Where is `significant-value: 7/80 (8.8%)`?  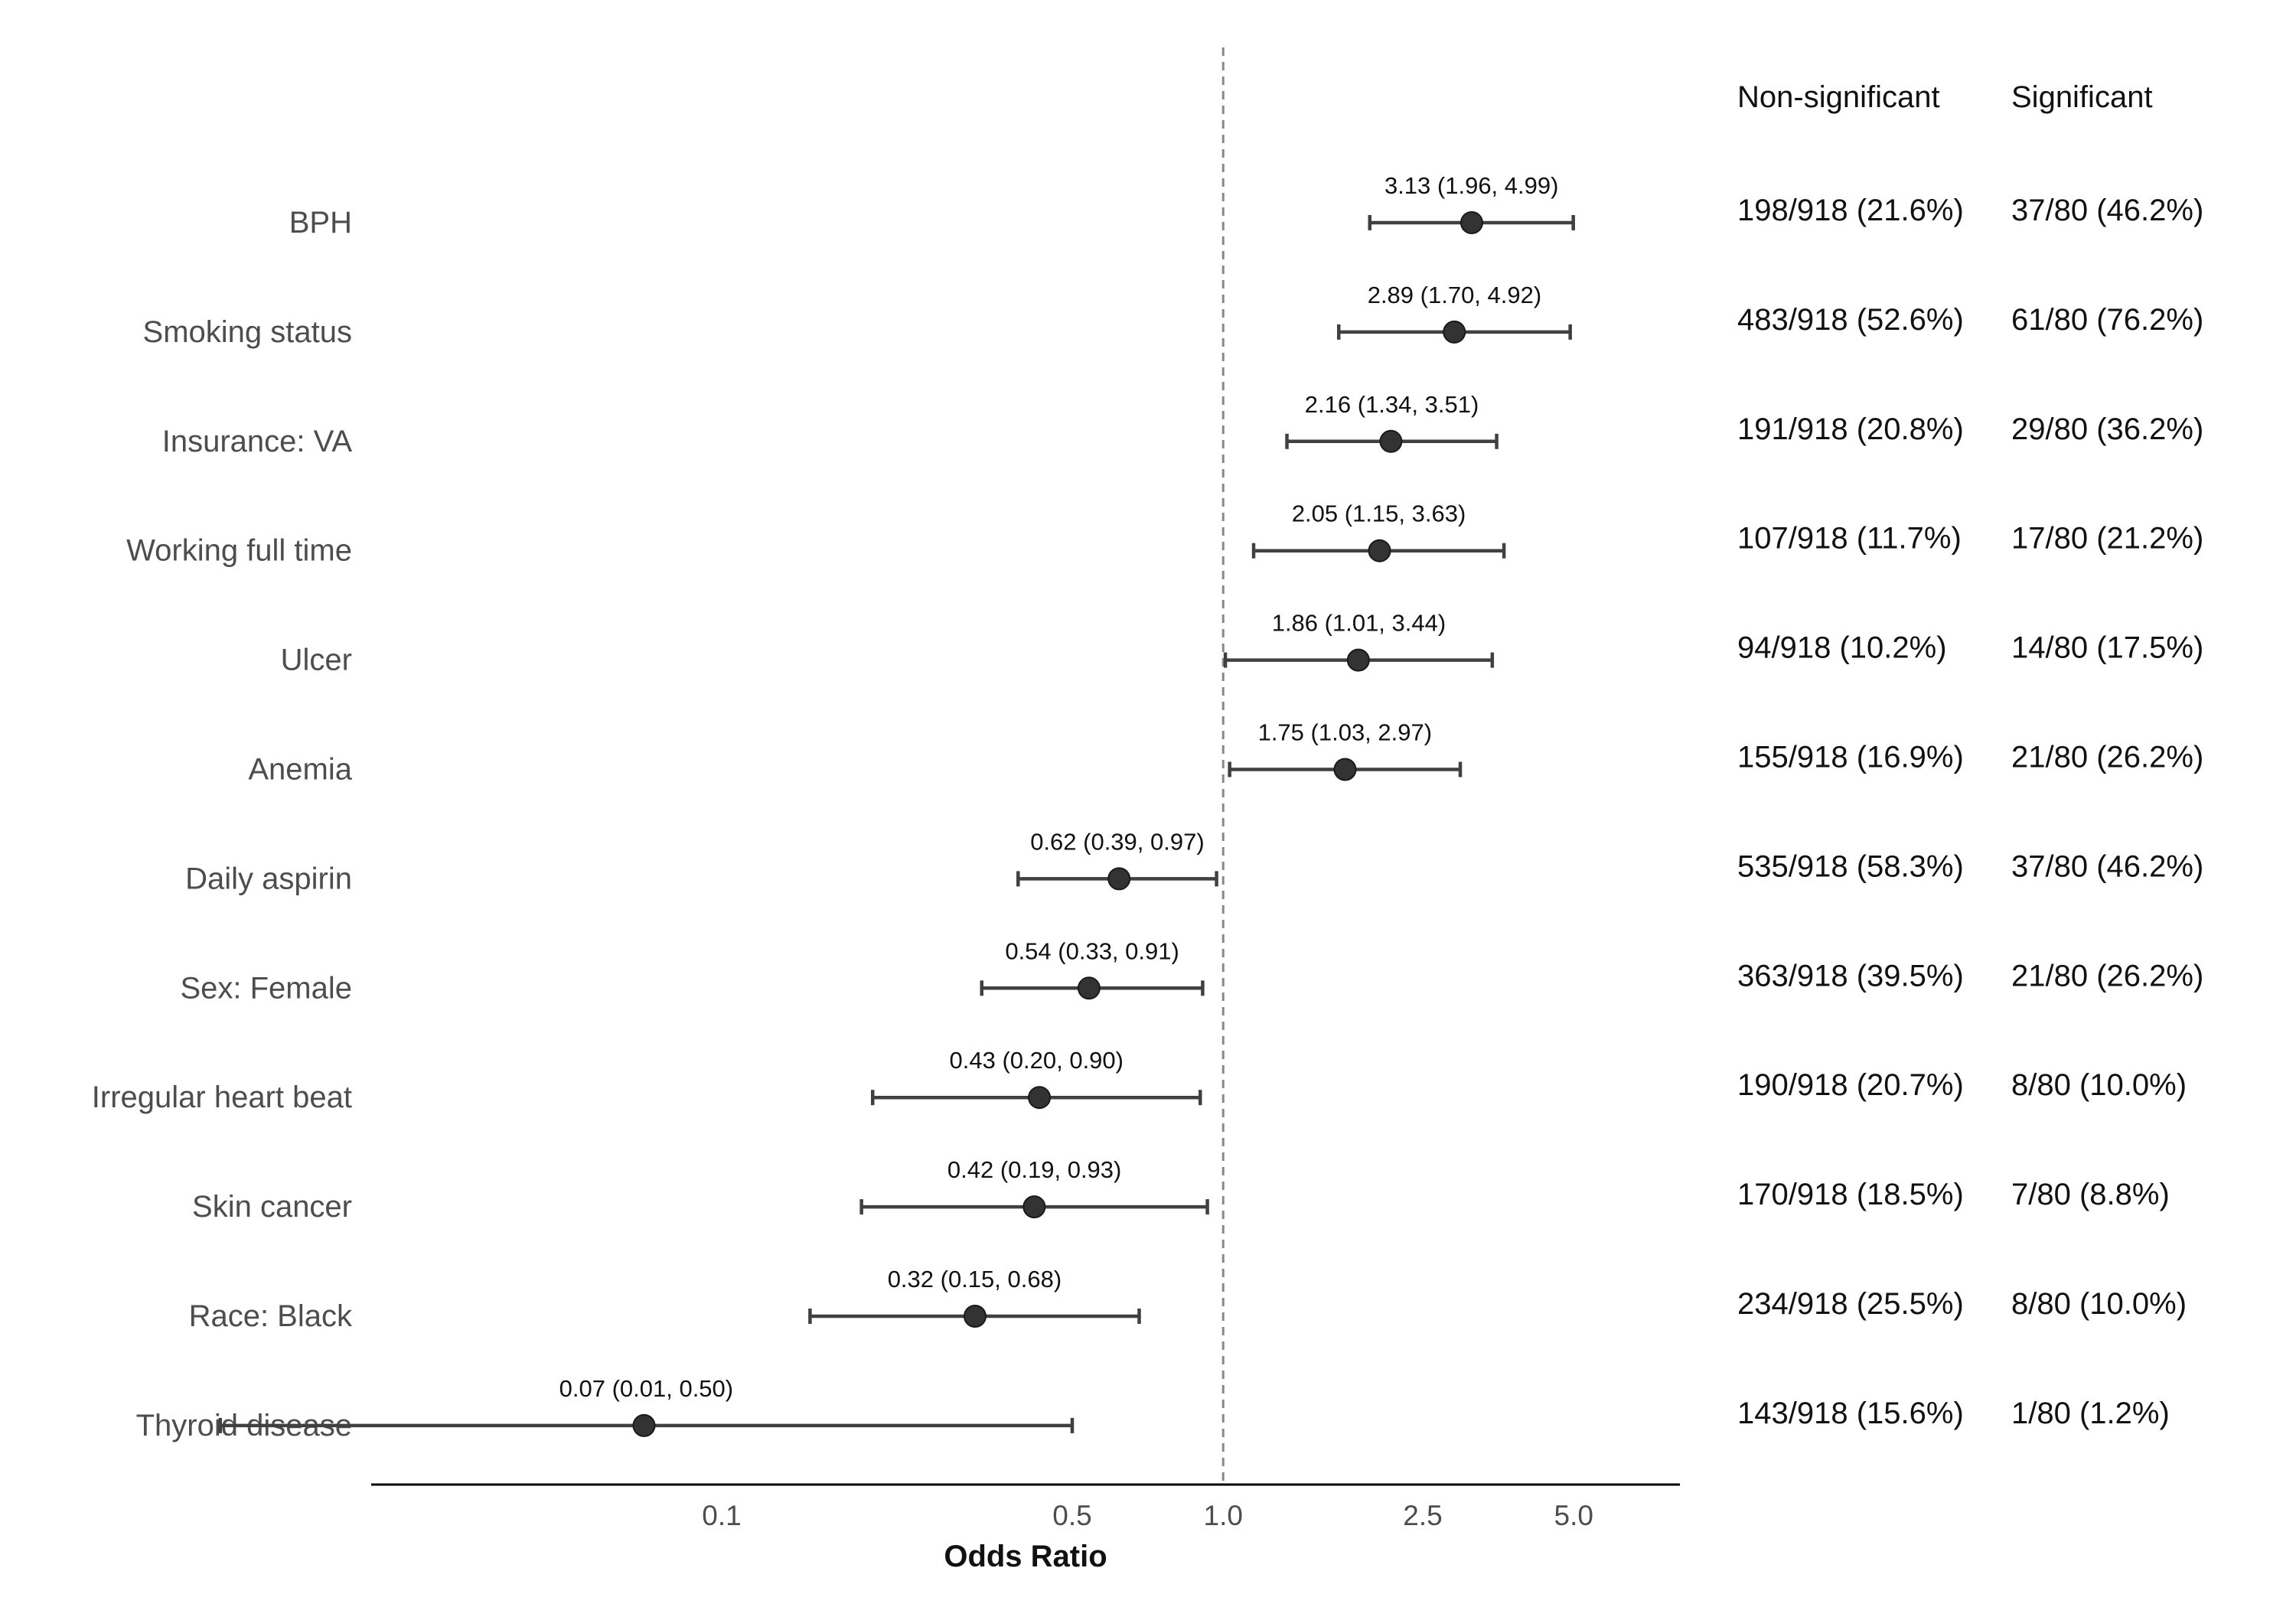 significant-value: 7/80 (8.8%) is located at coordinates (2090, 1194).